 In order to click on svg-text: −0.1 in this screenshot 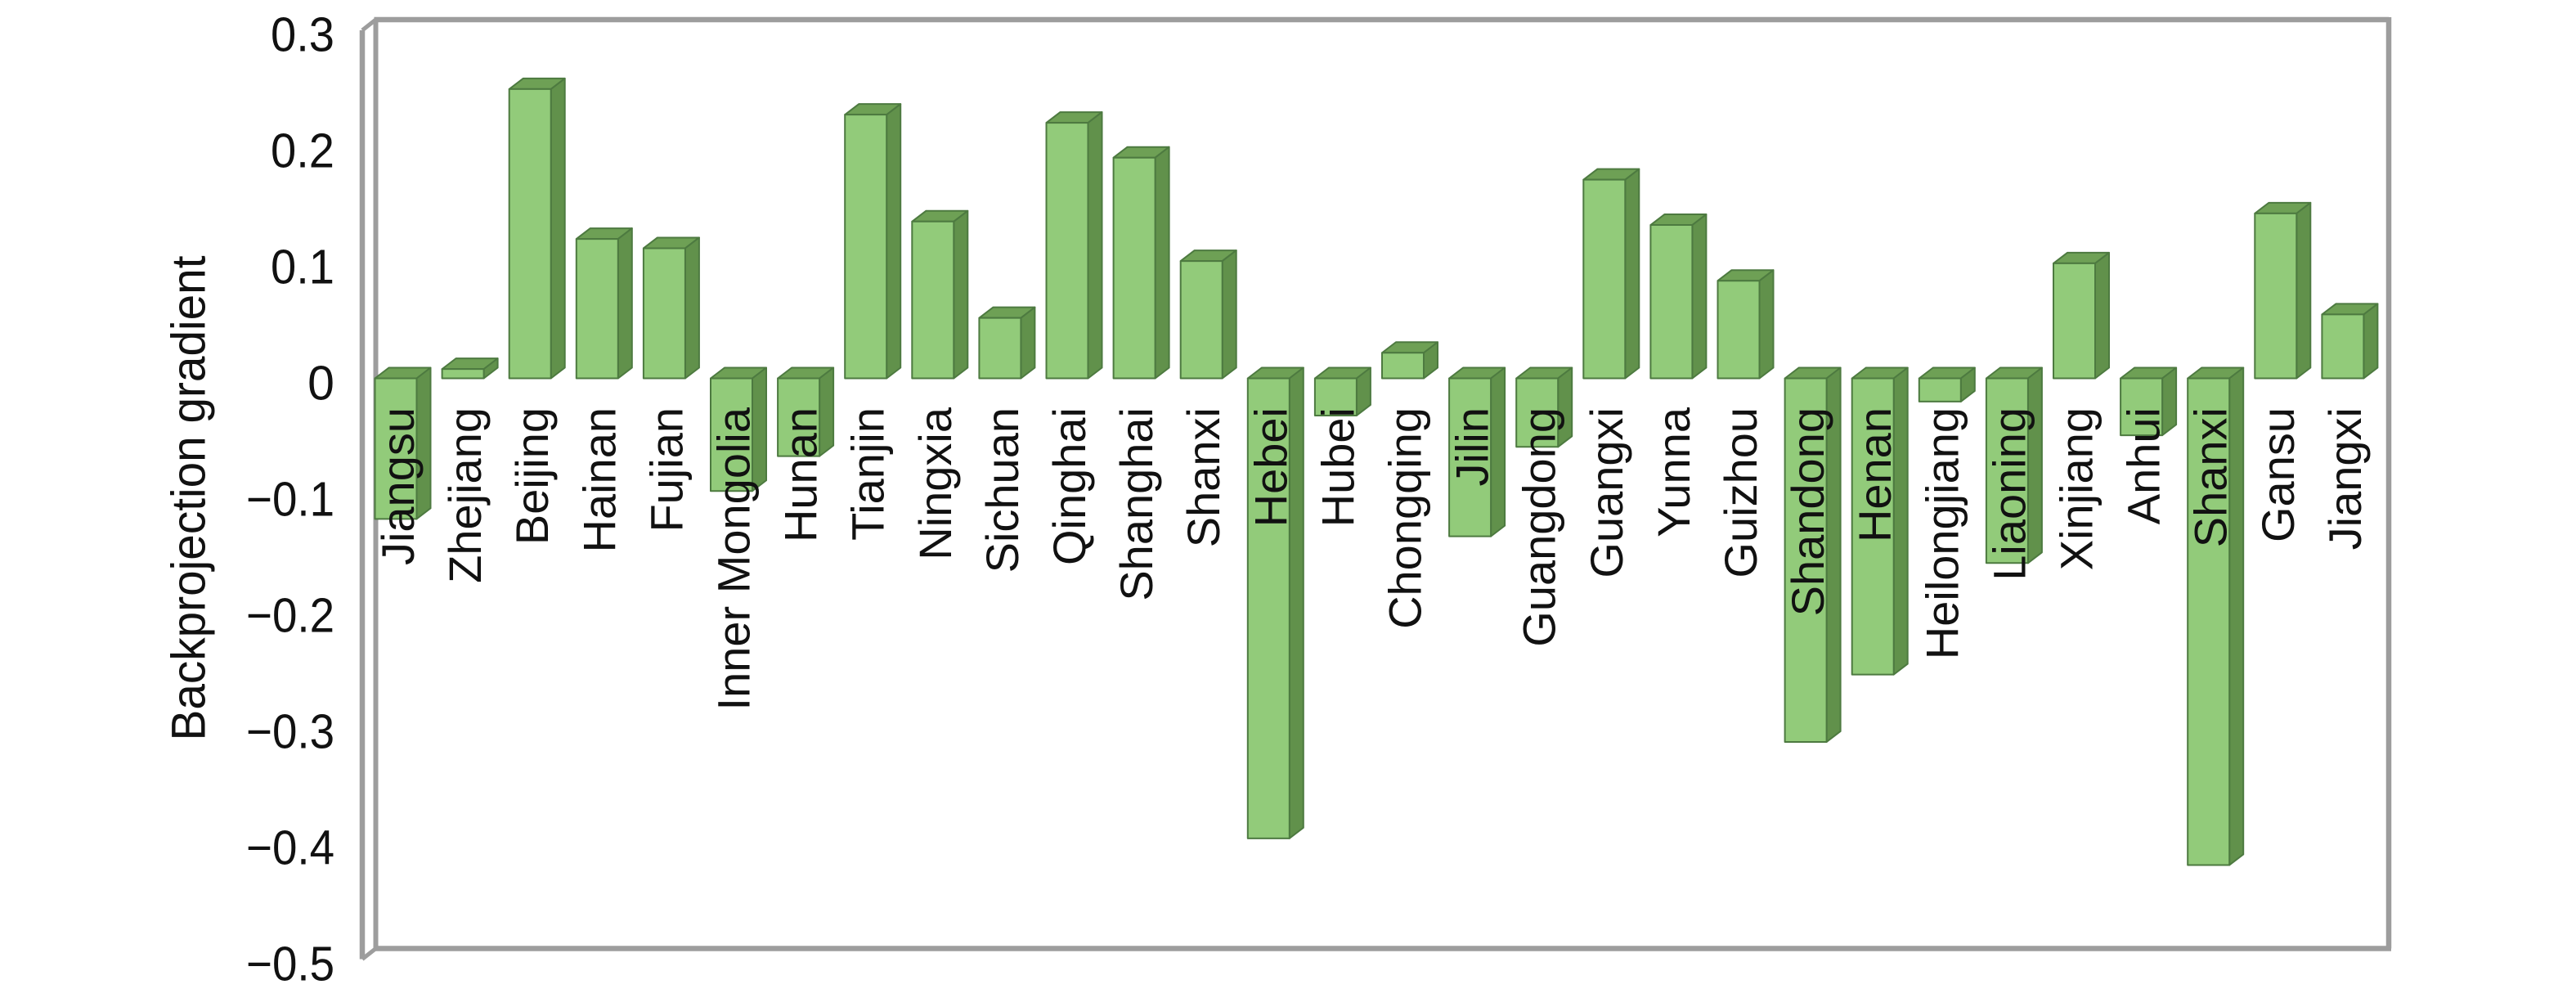, I will do `click(290, 500)`.